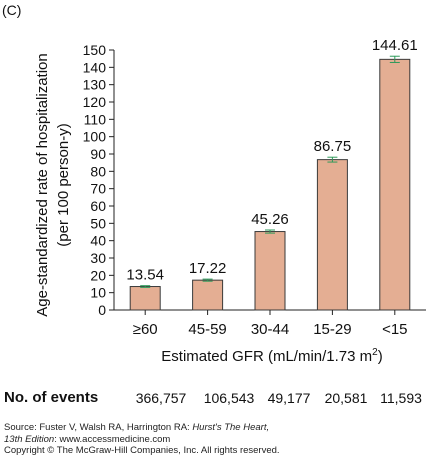  I want to click on y-tick-label: 70, so click(98, 189).